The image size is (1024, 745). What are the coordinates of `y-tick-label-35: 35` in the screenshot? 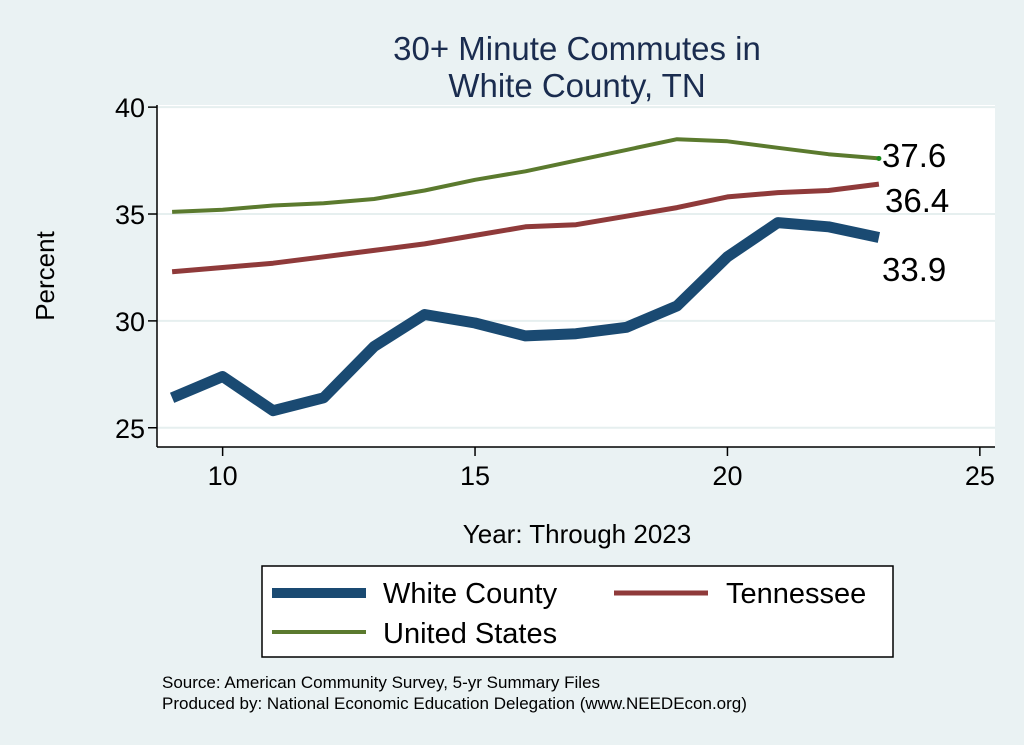 It's located at (130, 215).